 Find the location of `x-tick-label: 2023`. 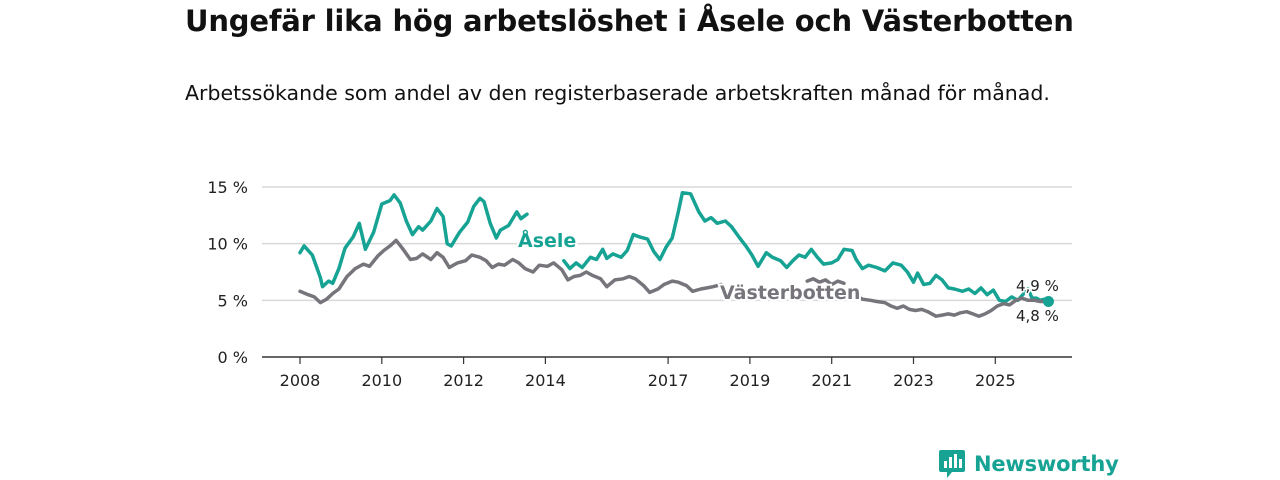

x-tick-label: 2023 is located at coordinates (913, 380).